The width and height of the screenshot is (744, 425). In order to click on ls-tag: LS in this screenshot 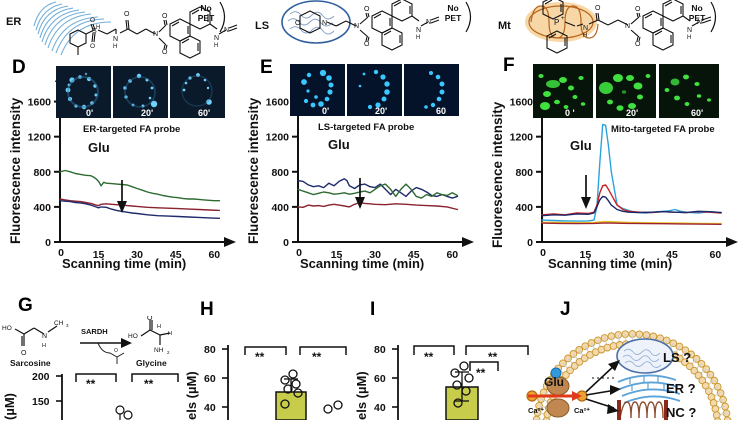, I will do `click(262, 25)`.